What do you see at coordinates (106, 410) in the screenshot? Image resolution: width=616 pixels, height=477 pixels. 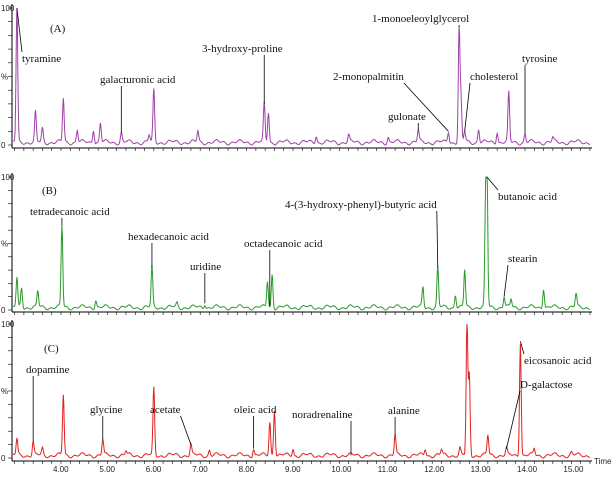 I see `annotation-label: glycine` at bounding box center [106, 410].